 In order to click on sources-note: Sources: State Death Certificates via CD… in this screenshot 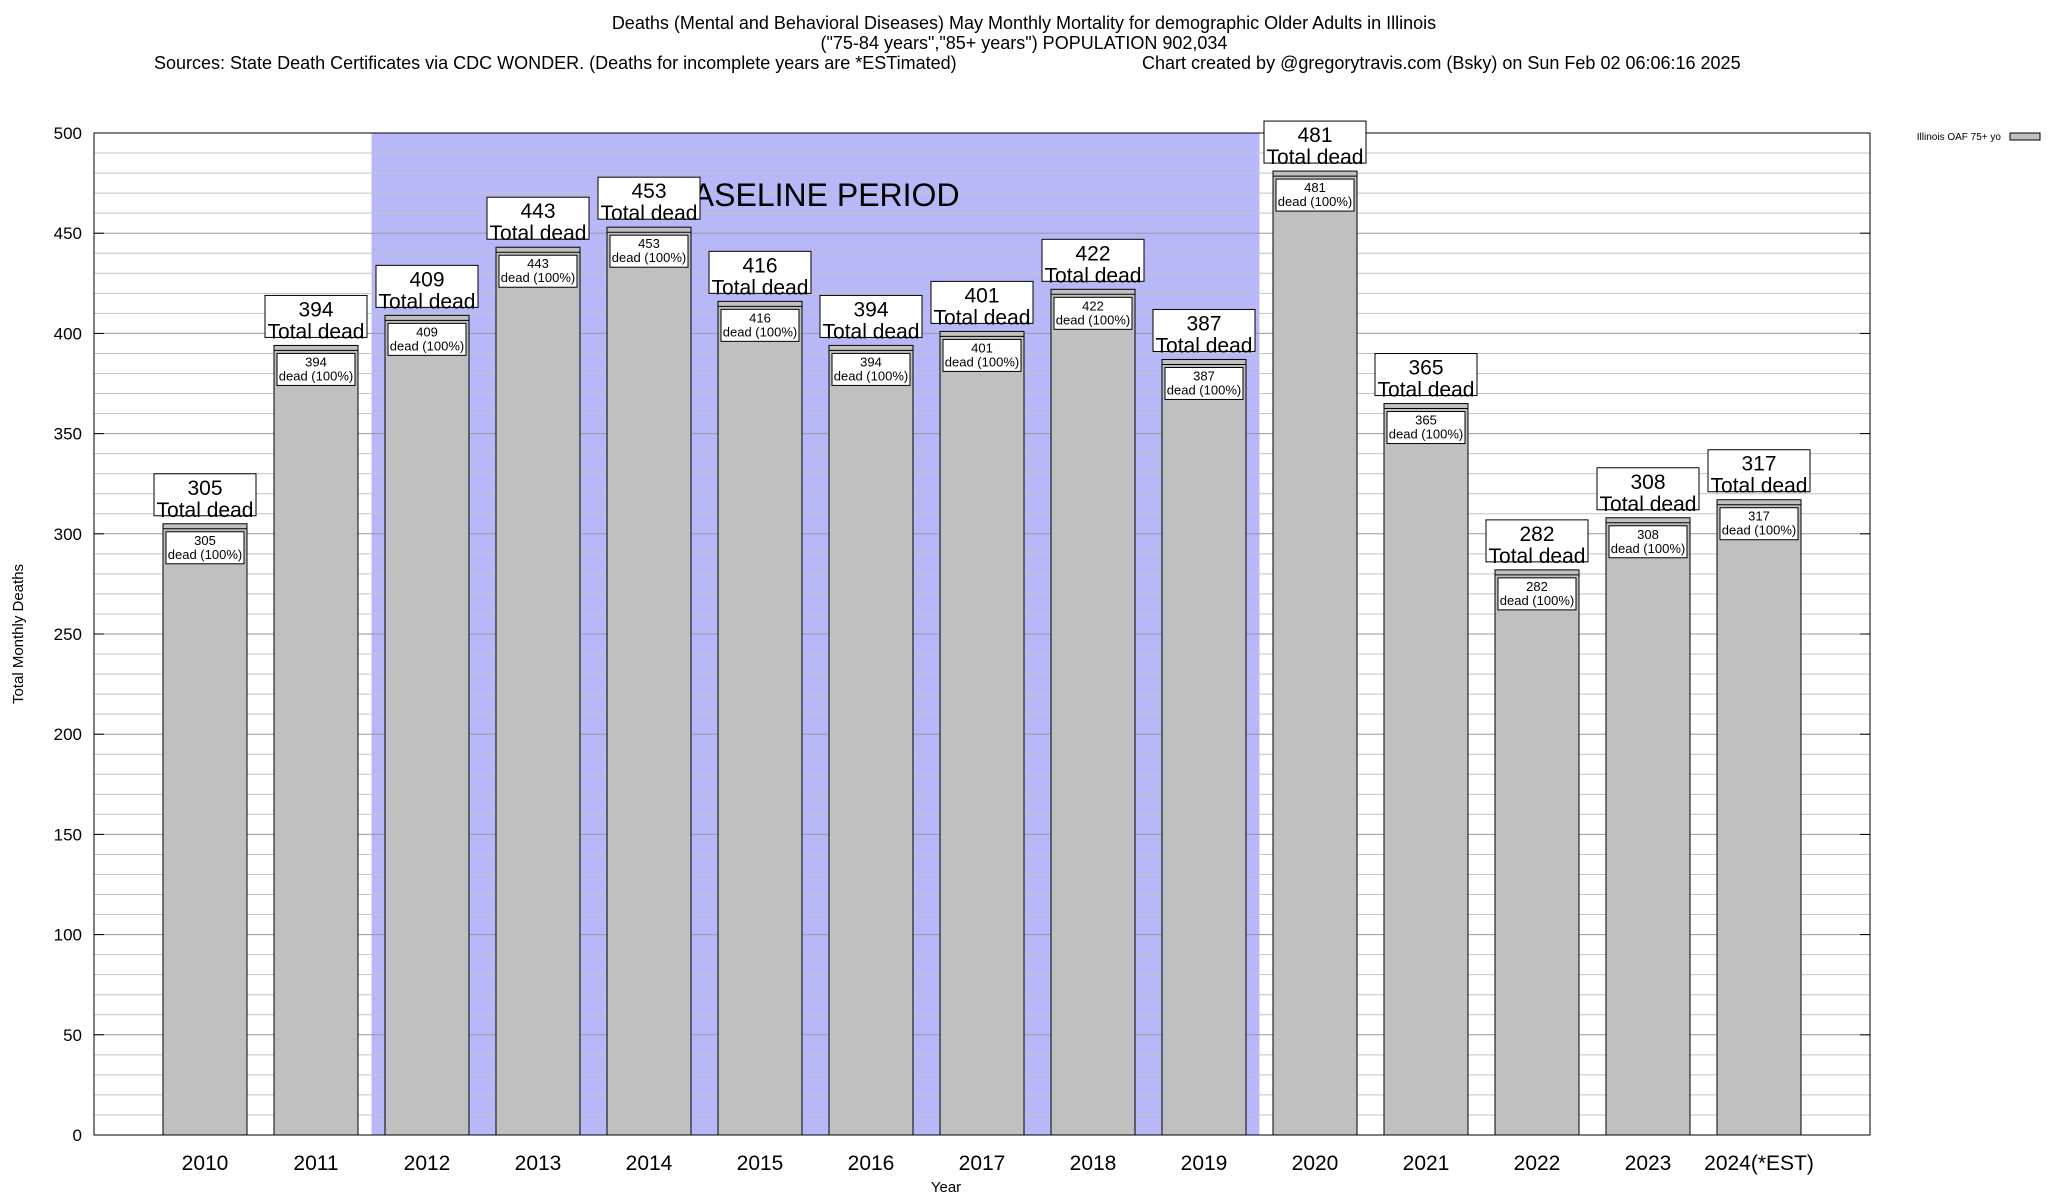, I will do `click(555, 63)`.